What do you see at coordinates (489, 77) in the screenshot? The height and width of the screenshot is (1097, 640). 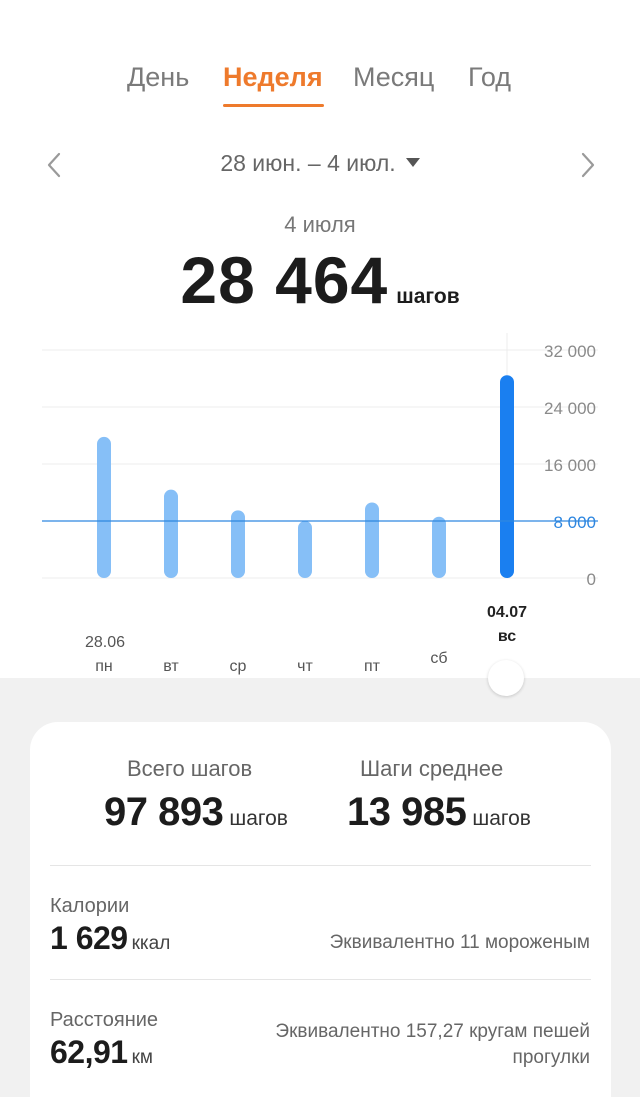 I see `tab-year: Год` at bounding box center [489, 77].